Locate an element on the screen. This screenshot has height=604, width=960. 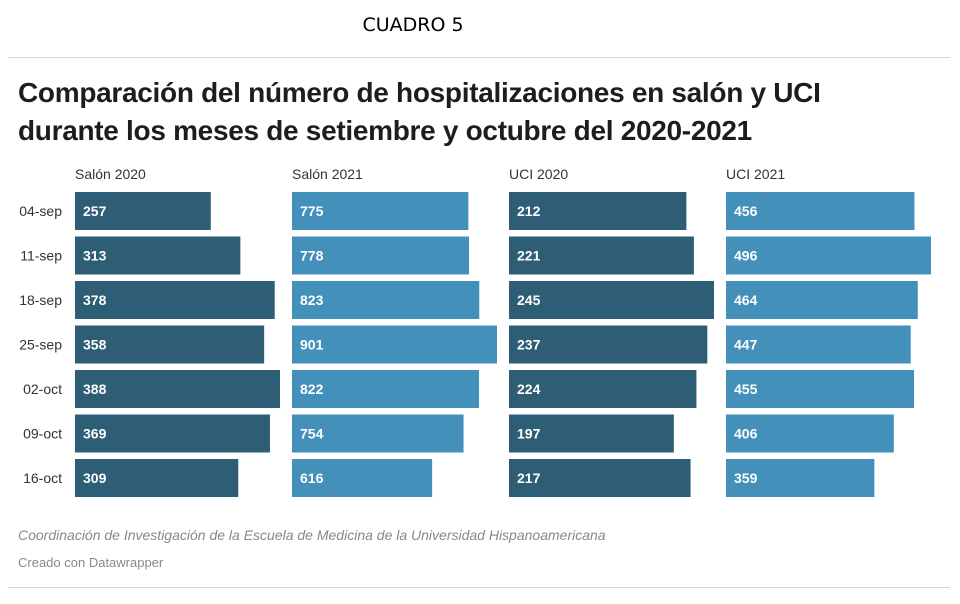
series-header: UCI 2020 is located at coordinates (538, 174).